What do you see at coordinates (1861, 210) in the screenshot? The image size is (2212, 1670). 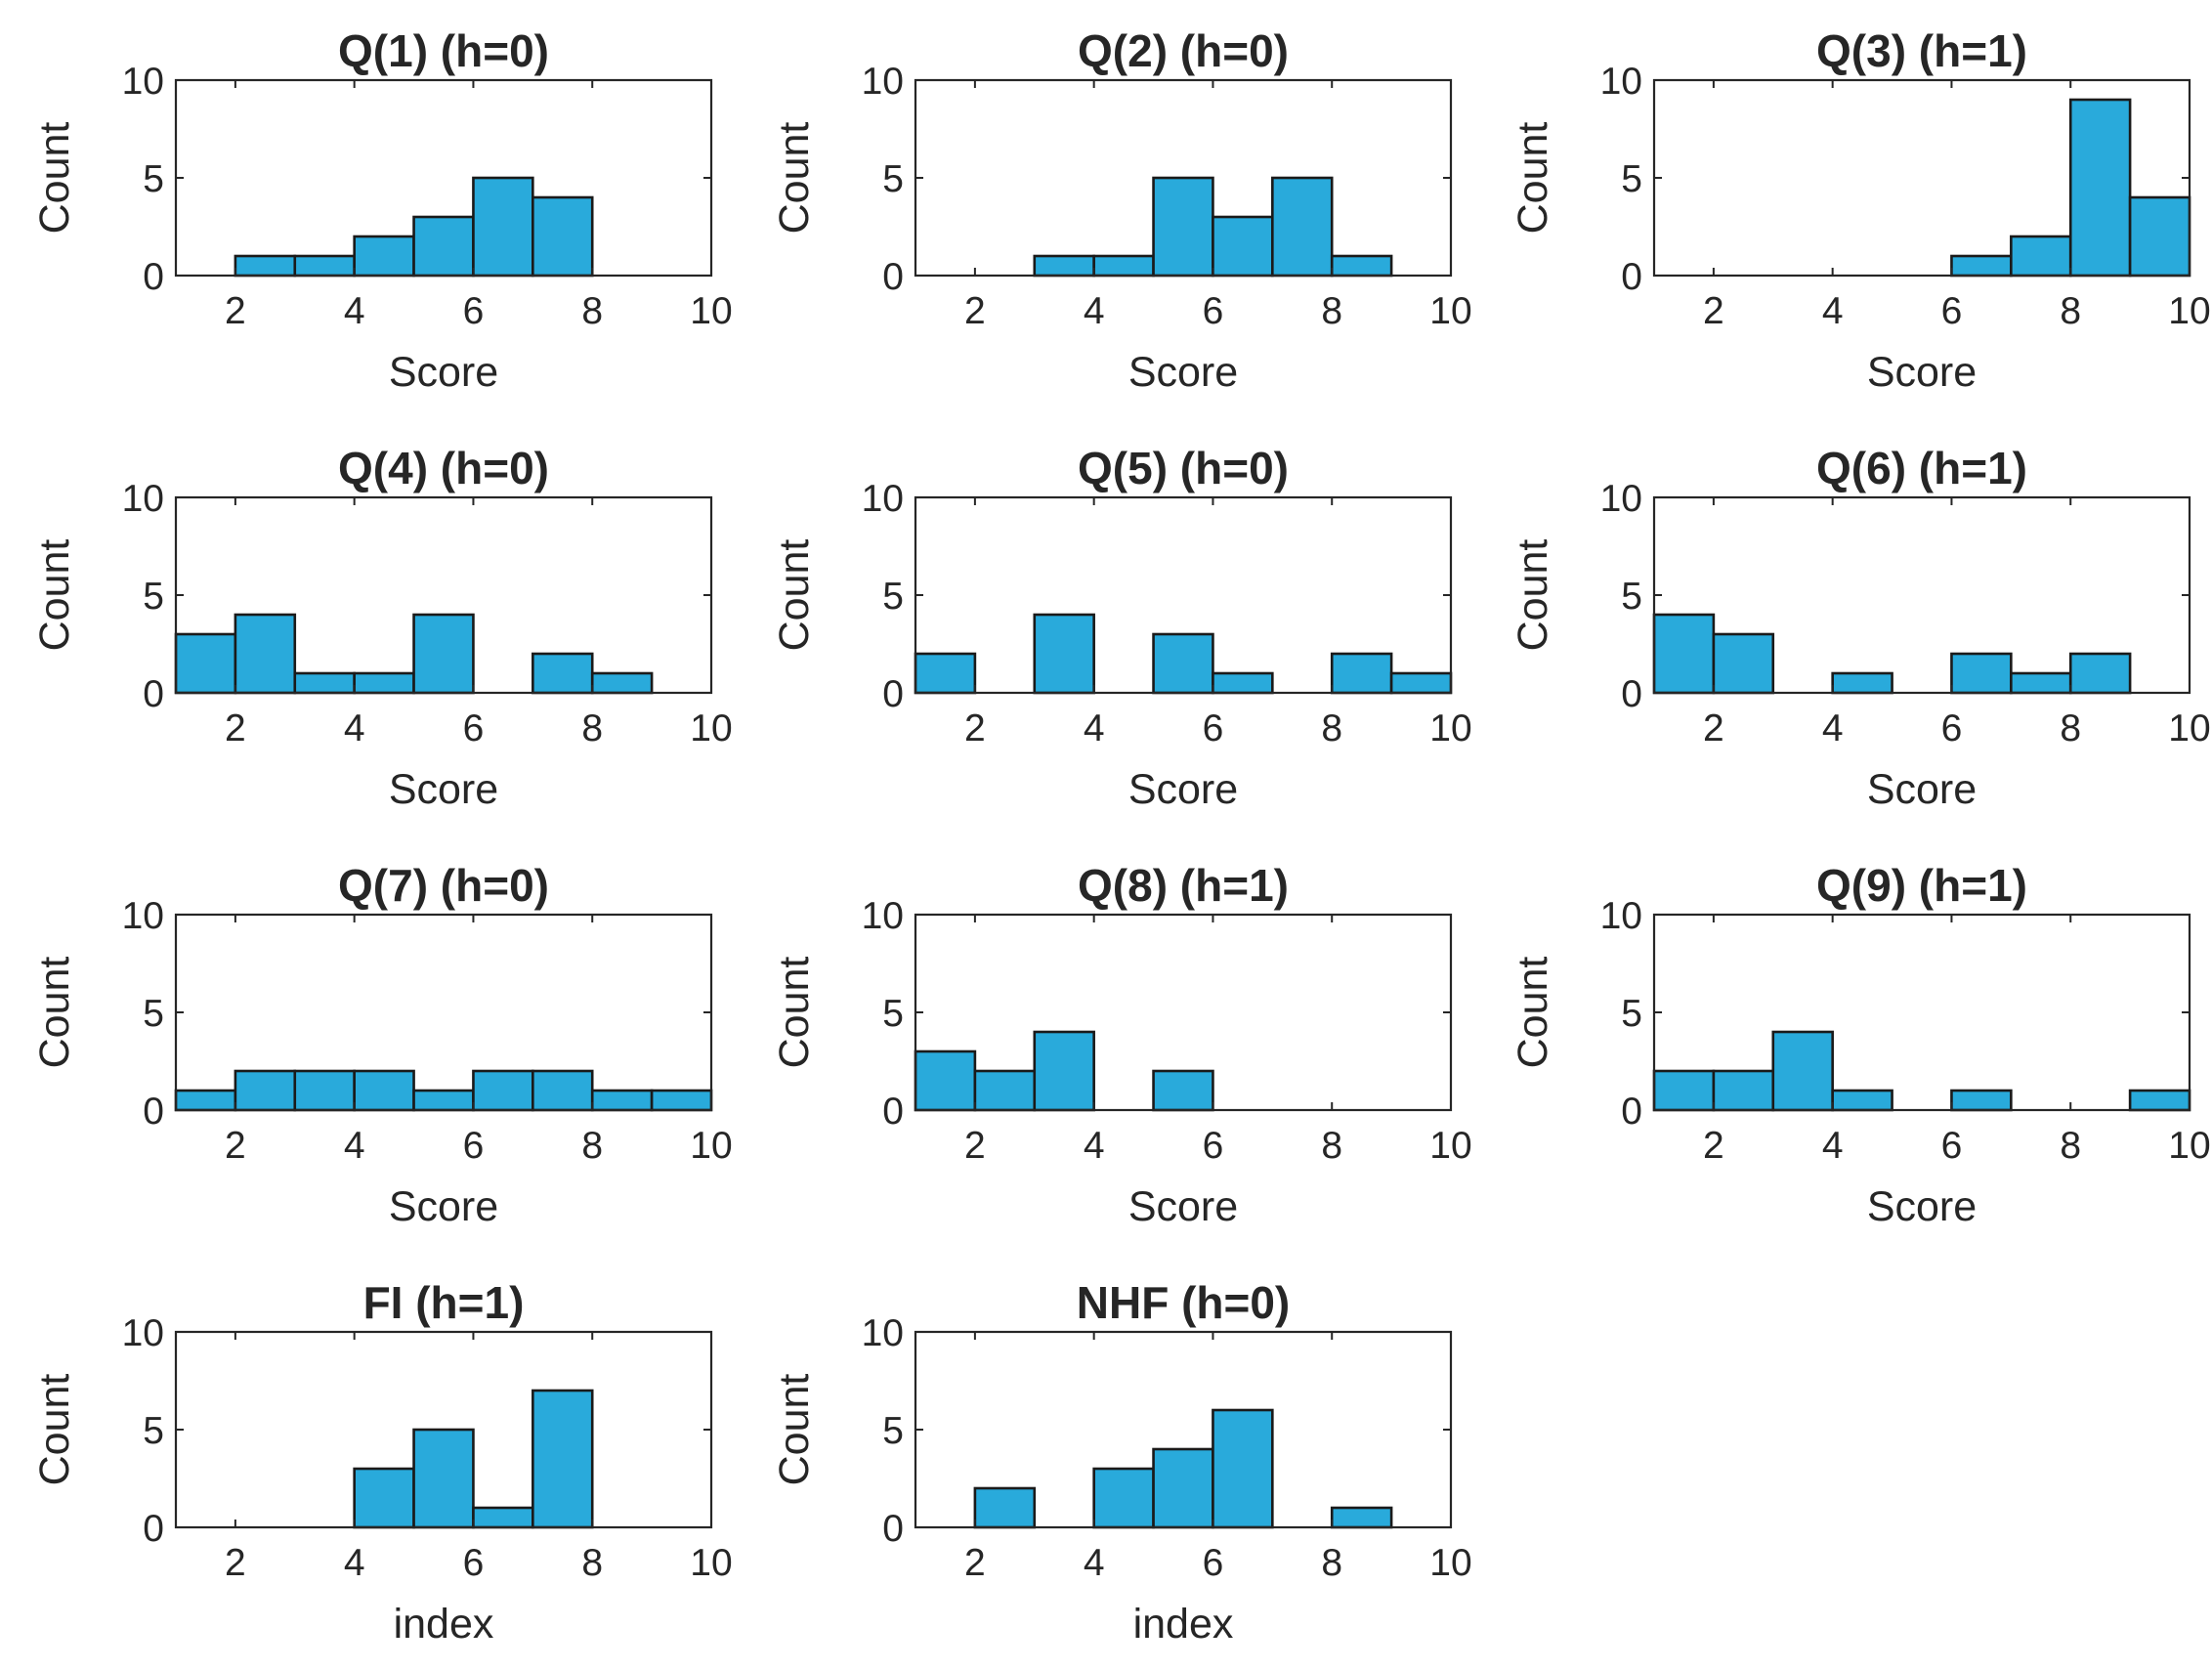 I see `chart-panel-3: 2 4 6 8 10 0 5 10 Q(3) (h=1) Score Count` at bounding box center [1861, 210].